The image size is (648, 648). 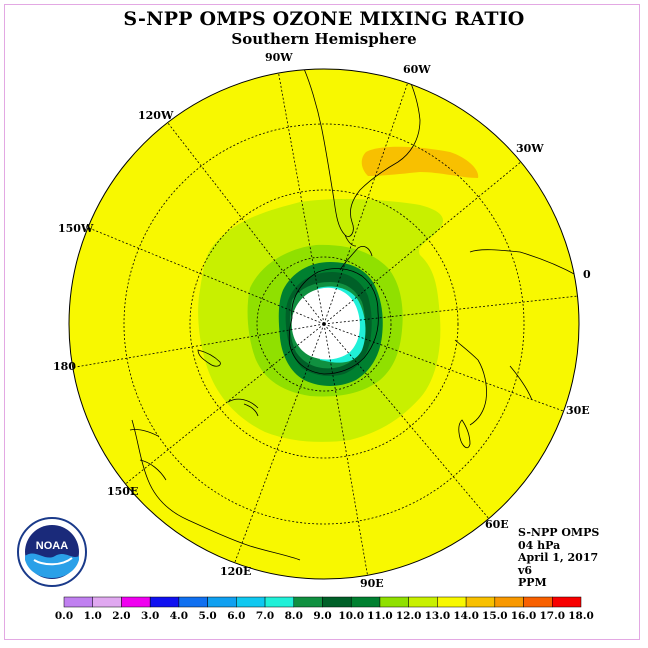 What do you see at coordinates (76, 228) in the screenshot?
I see `lon-label-150w: 150W` at bounding box center [76, 228].